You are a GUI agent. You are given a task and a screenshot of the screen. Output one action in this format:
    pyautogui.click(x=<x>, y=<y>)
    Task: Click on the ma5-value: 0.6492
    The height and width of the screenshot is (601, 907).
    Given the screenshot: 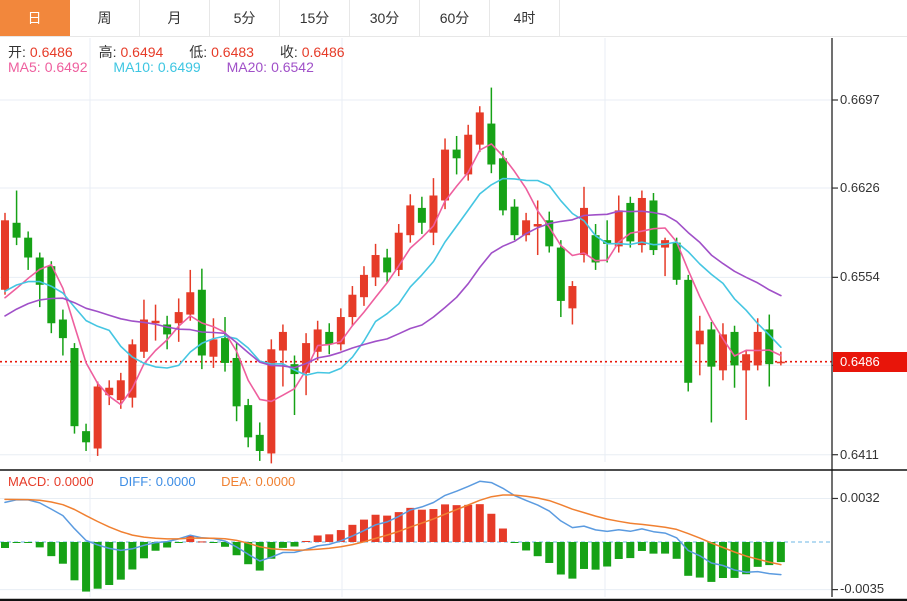 What is the action you would take?
    pyautogui.click(x=66, y=67)
    